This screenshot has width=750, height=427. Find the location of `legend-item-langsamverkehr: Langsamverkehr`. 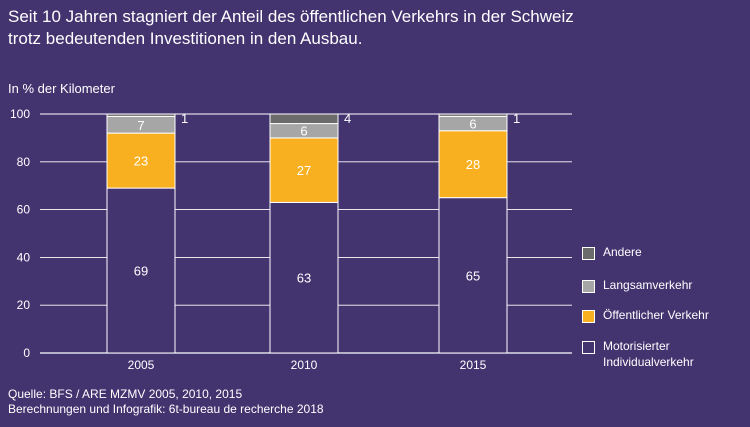

legend-item-langsamverkehr: Langsamverkehr is located at coordinates (637, 285).